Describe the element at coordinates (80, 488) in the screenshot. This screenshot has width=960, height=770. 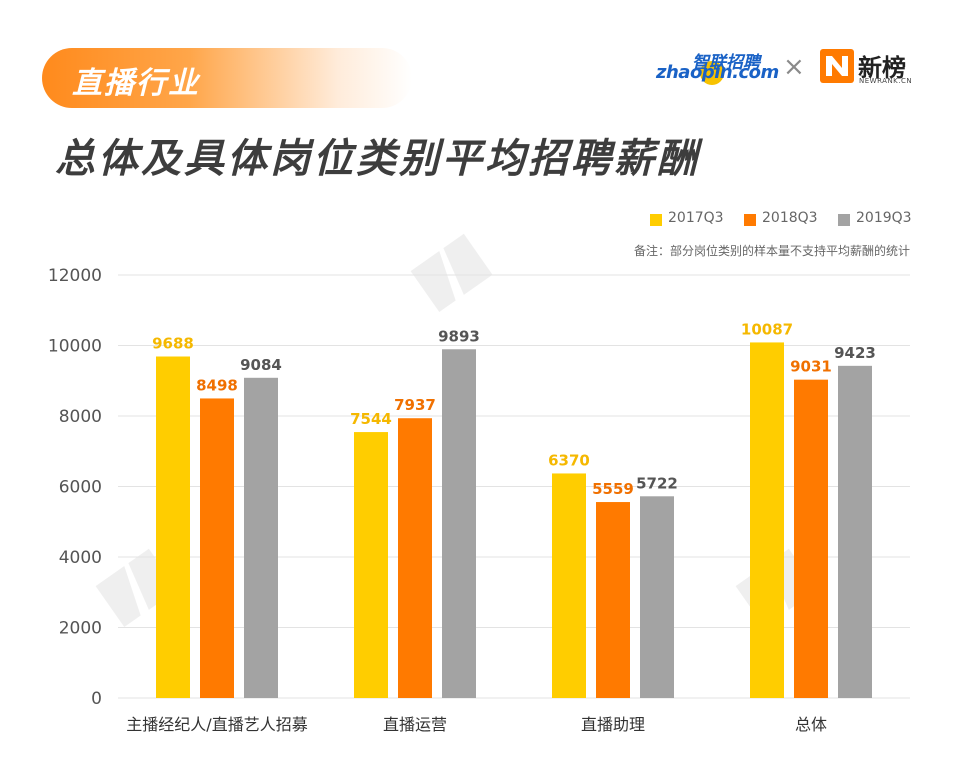
I see `y-tick-label: 6000` at that location.